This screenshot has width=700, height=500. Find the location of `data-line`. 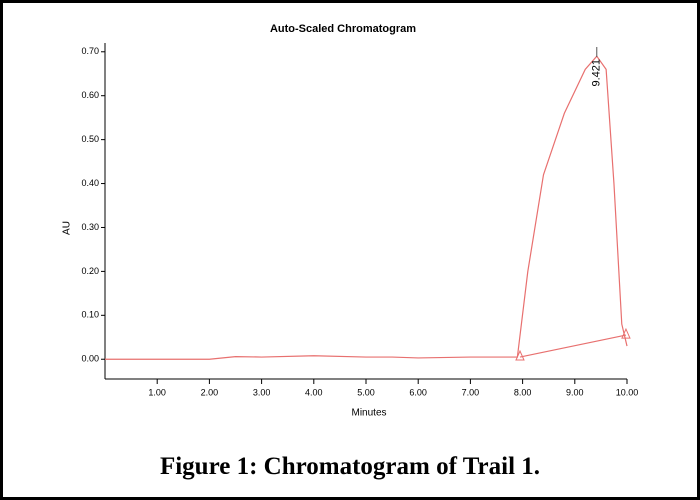

data-line is located at coordinates (573, 346).